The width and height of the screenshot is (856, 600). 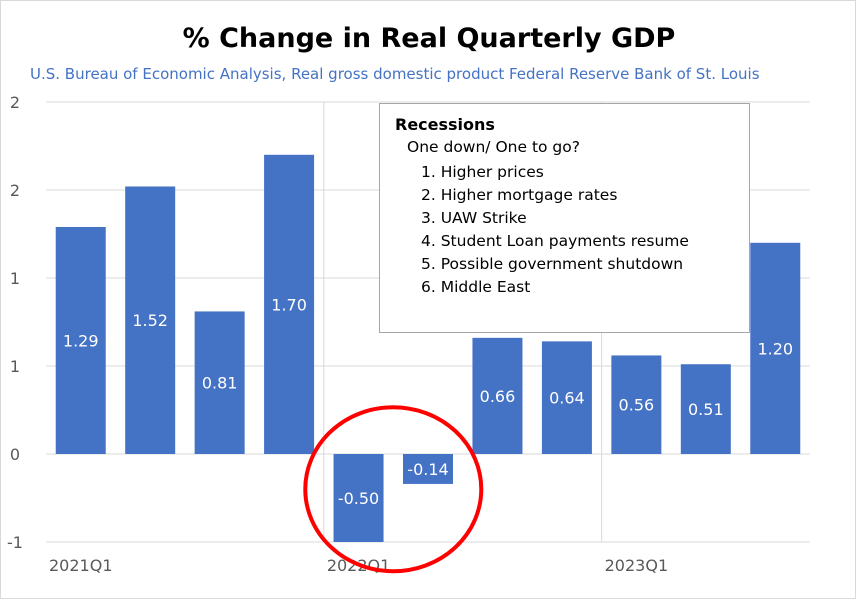 I want to click on note-item: 1. Higher prices, so click(x=482, y=172).